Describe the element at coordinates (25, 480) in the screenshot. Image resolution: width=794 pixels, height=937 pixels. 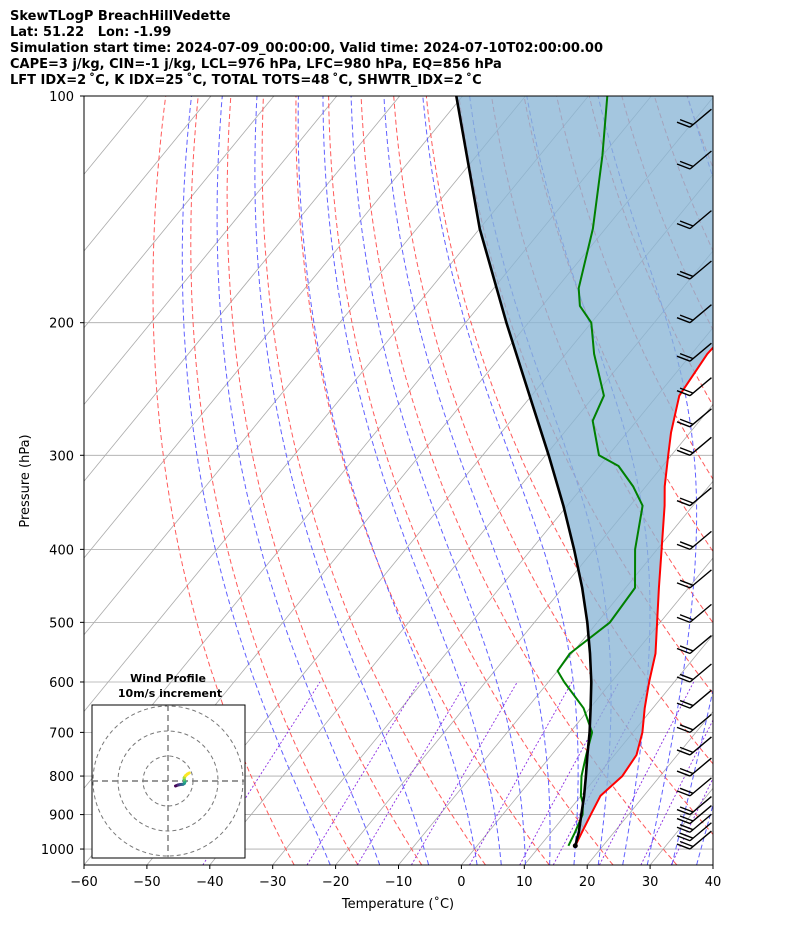
I see `y-axis-label: Pressure (hPa)` at that location.